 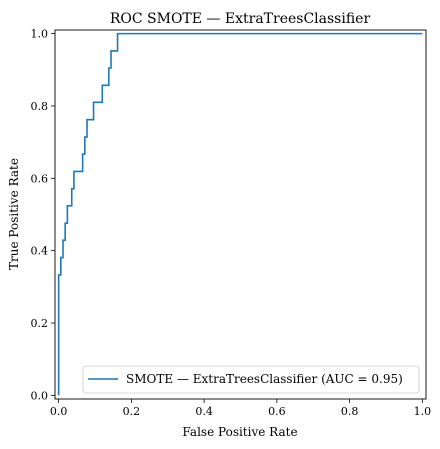 I want to click on y-tick-label: 0.6, so click(x=40, y=178).